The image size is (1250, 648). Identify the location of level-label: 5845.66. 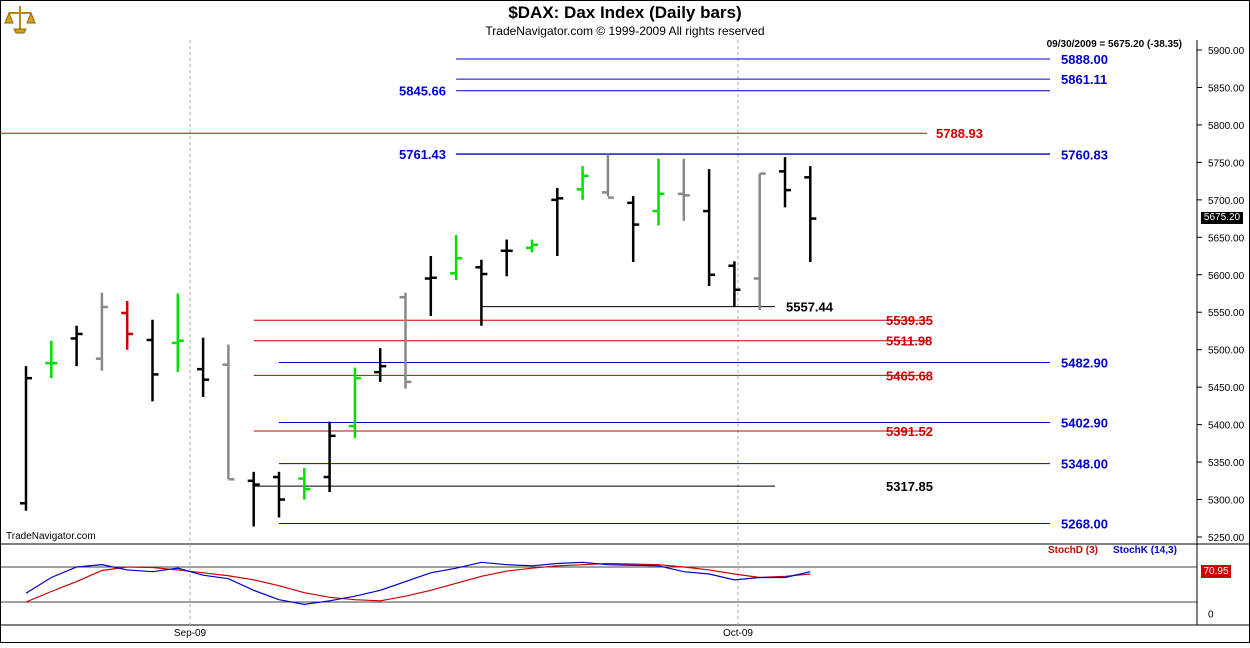
(422, 91).